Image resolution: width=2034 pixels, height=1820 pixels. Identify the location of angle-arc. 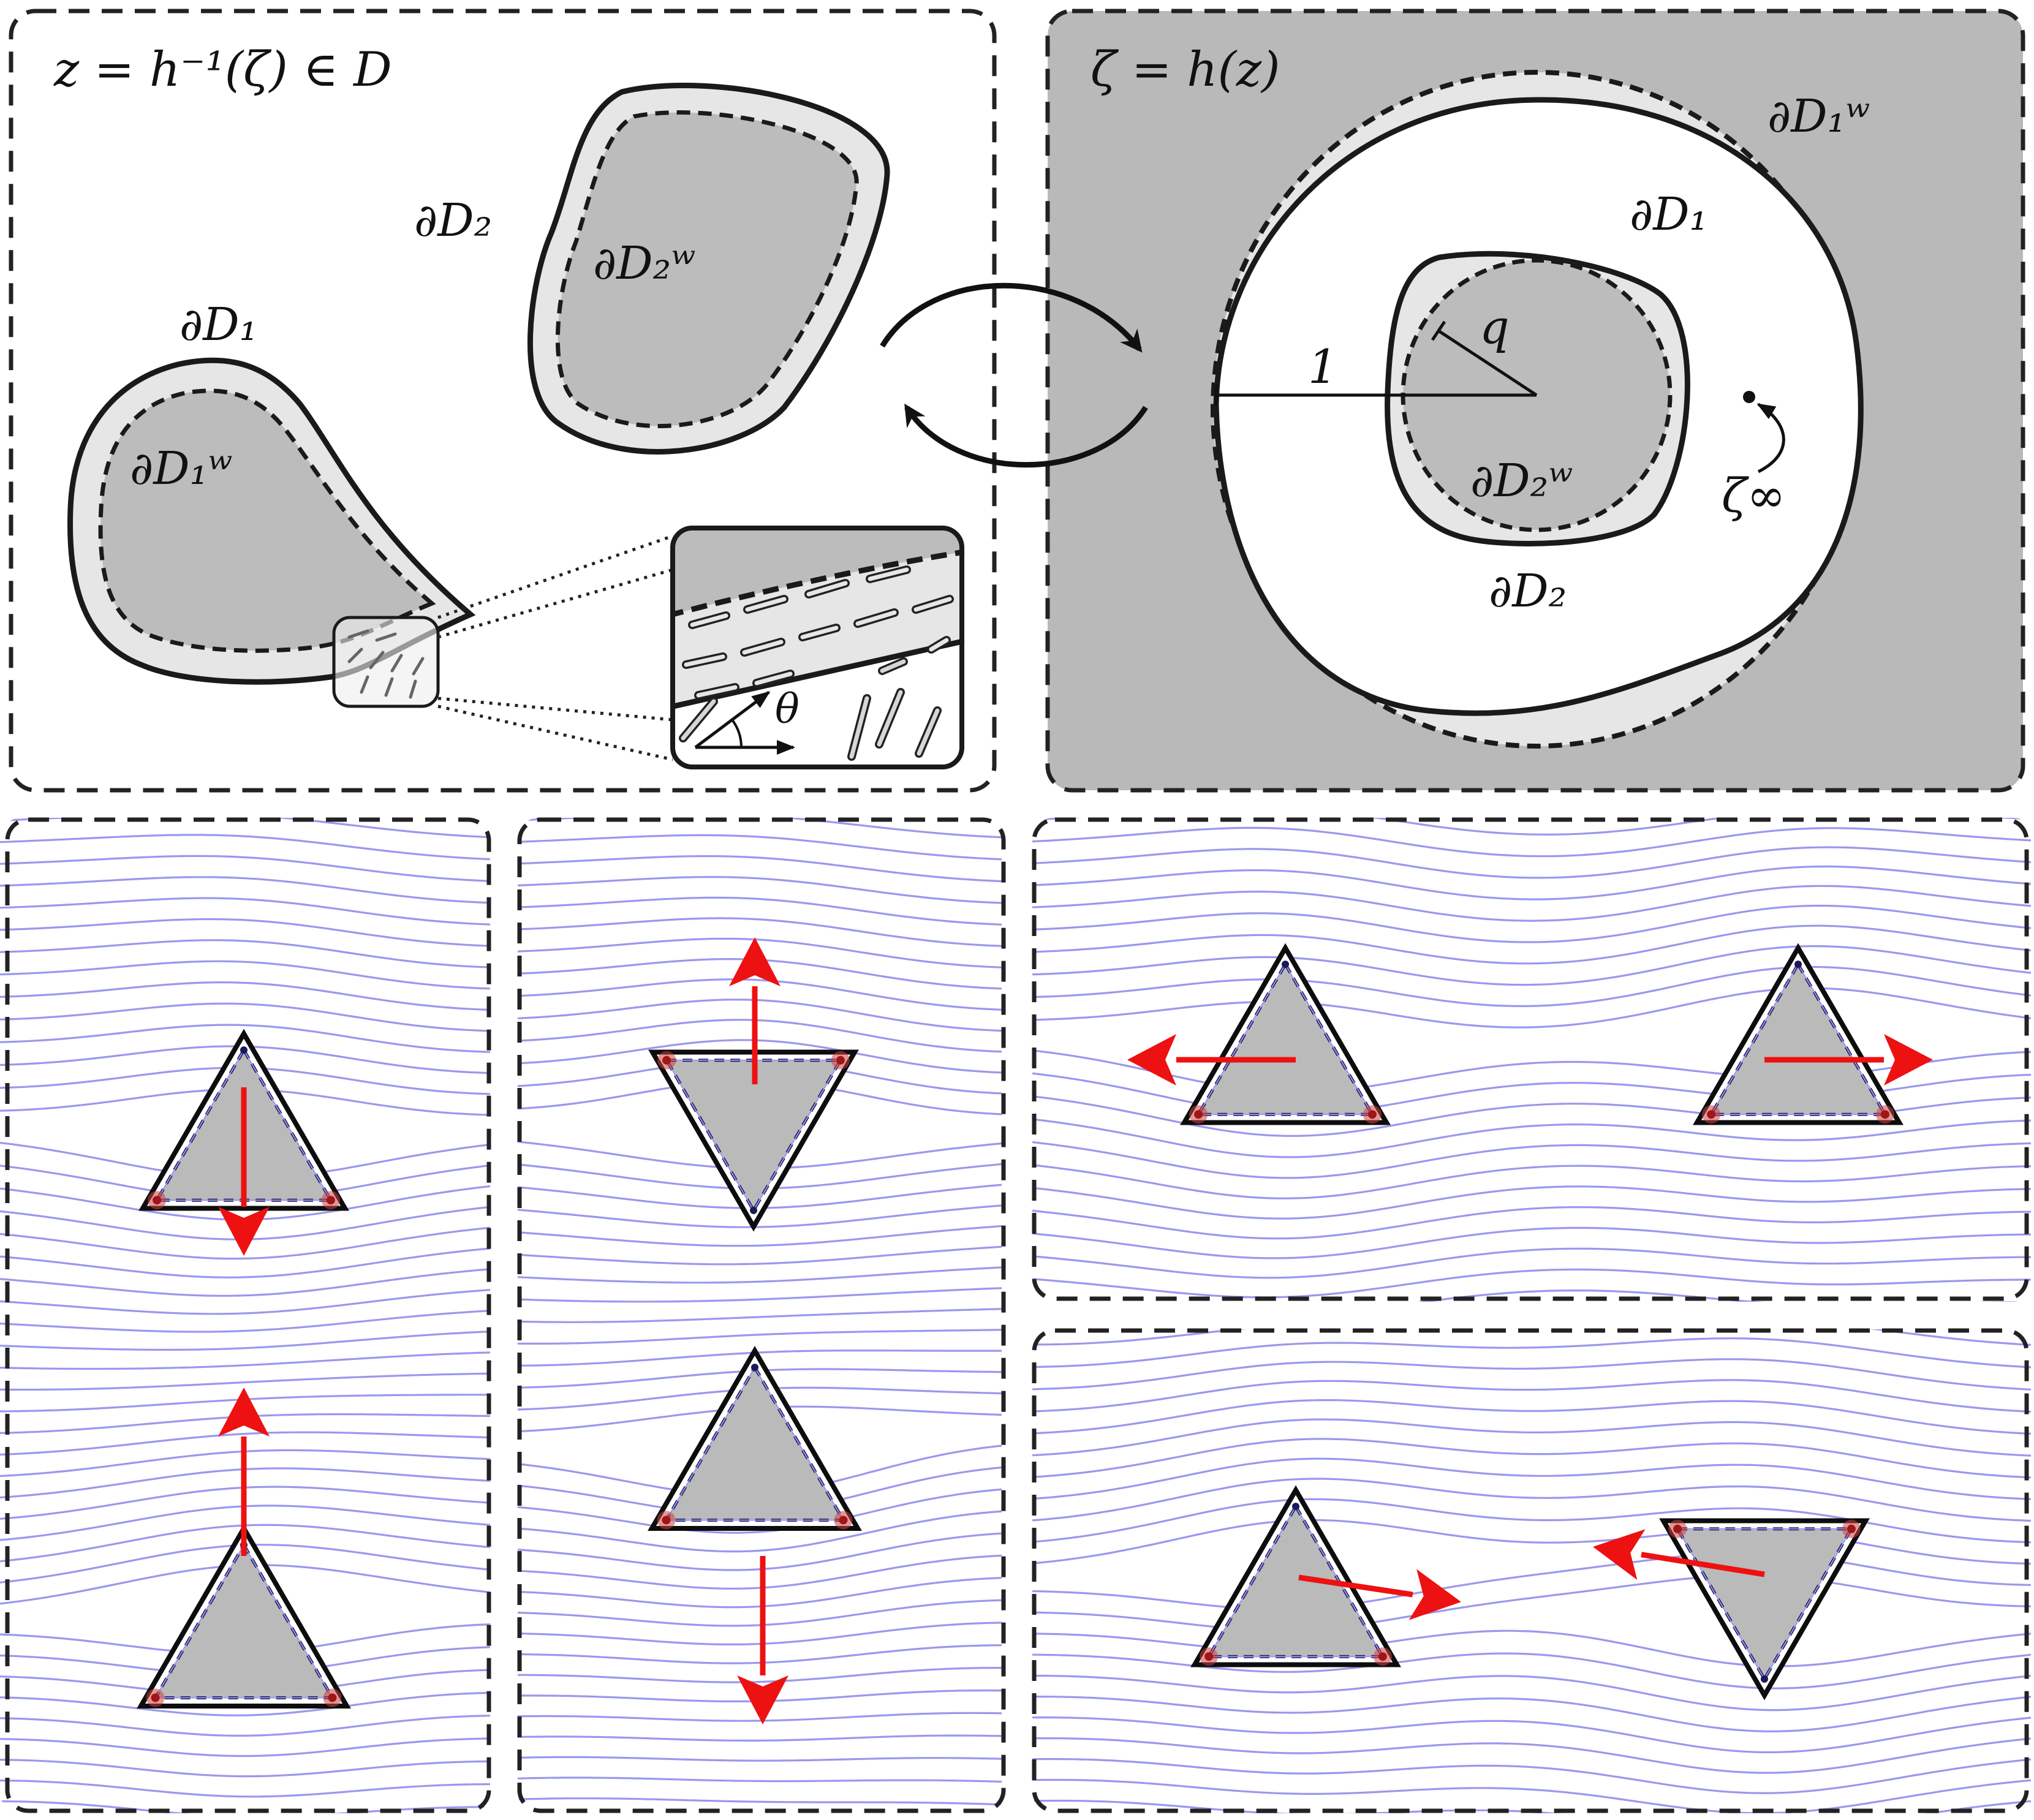
(737, 733).